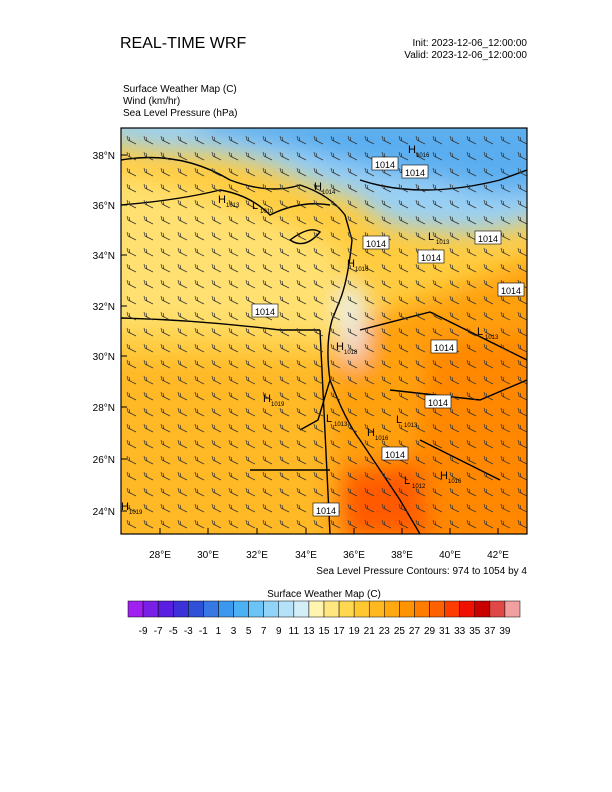 This screenshot has height=792, width=612. I want to click on lat-label: 24°N, so click(104, 512).